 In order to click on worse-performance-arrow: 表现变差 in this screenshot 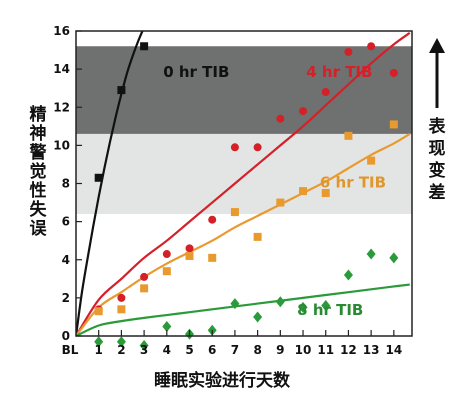, I will do `click(438, 120)`.